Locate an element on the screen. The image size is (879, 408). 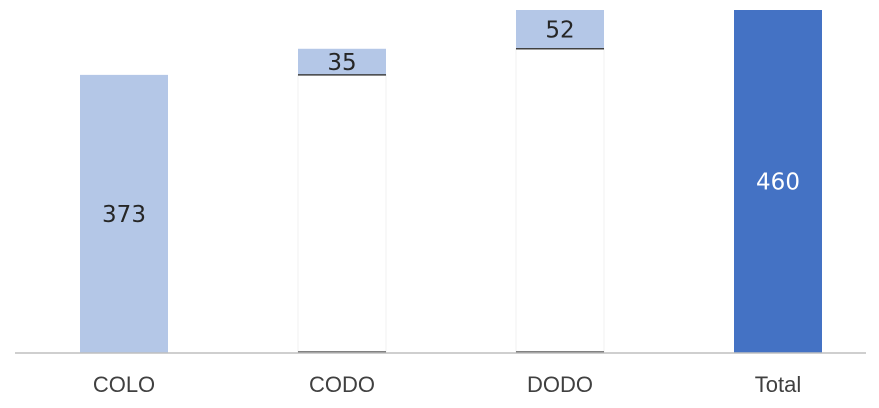
categories-layer: COLO CODO DODO Total is located at coordinates (447, 384).